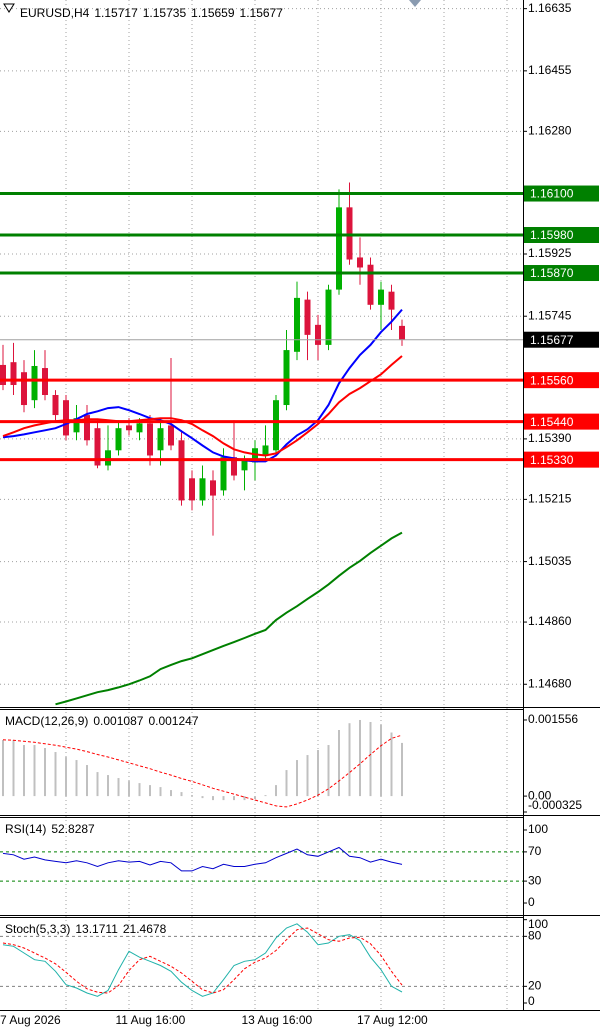 Image resolution: width=600 pixels, height=1031 pixels. I want to click on y-tick-label: 1.16455, so click(550, 70).